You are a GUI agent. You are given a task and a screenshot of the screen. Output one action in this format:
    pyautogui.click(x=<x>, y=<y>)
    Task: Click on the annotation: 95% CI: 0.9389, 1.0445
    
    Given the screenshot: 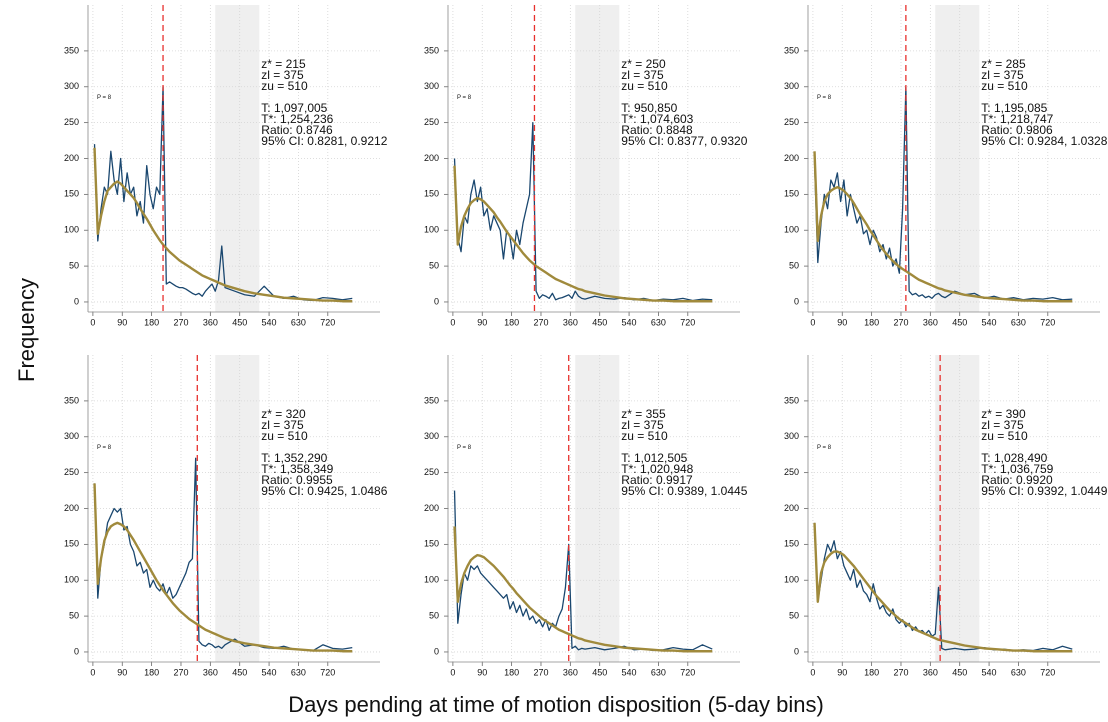 What is the action you would take?
    pyautogui.click(x=684, y=491)
    